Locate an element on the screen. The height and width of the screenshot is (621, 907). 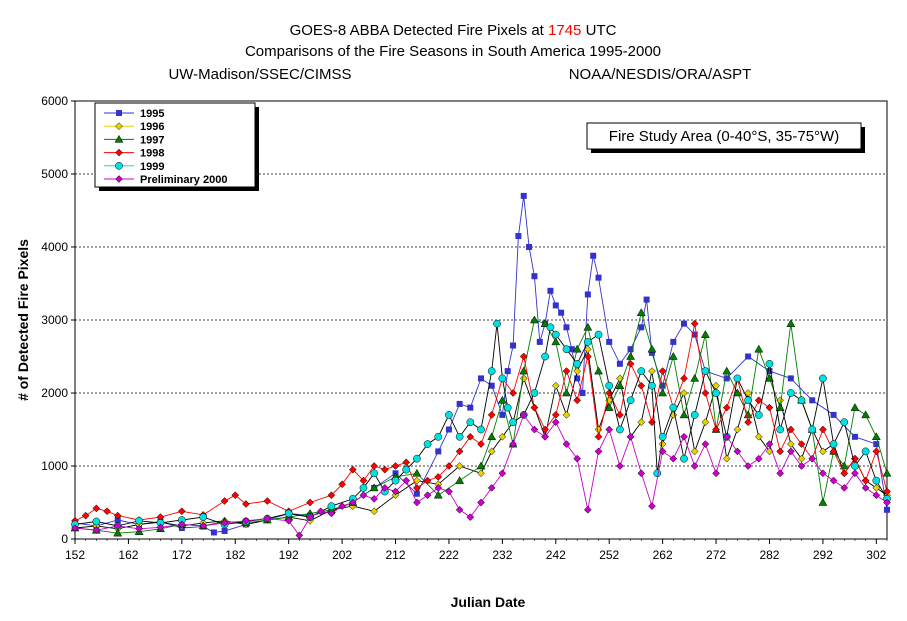
x-tick-label-222: 222 is located at coordinates (449, 555).